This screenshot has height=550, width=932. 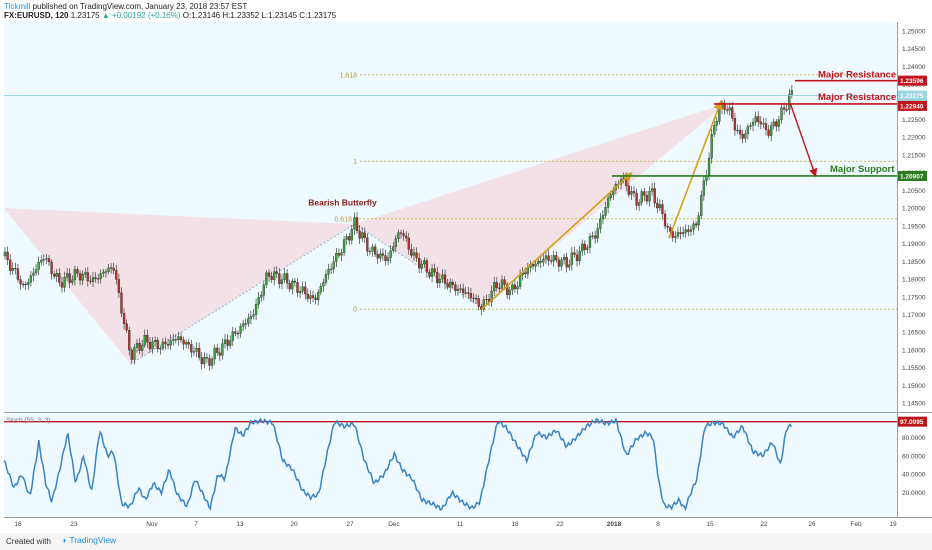 What do you see at coordinates (466, 541) in the screenshot?
I see `footer: Created with ◗ TradingView` at bounding box center [466, 541].